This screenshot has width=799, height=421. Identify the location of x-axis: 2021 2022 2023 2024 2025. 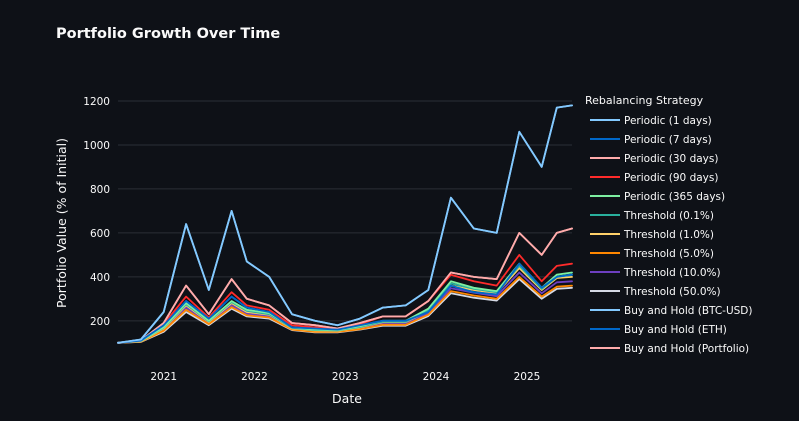
(345, 377).